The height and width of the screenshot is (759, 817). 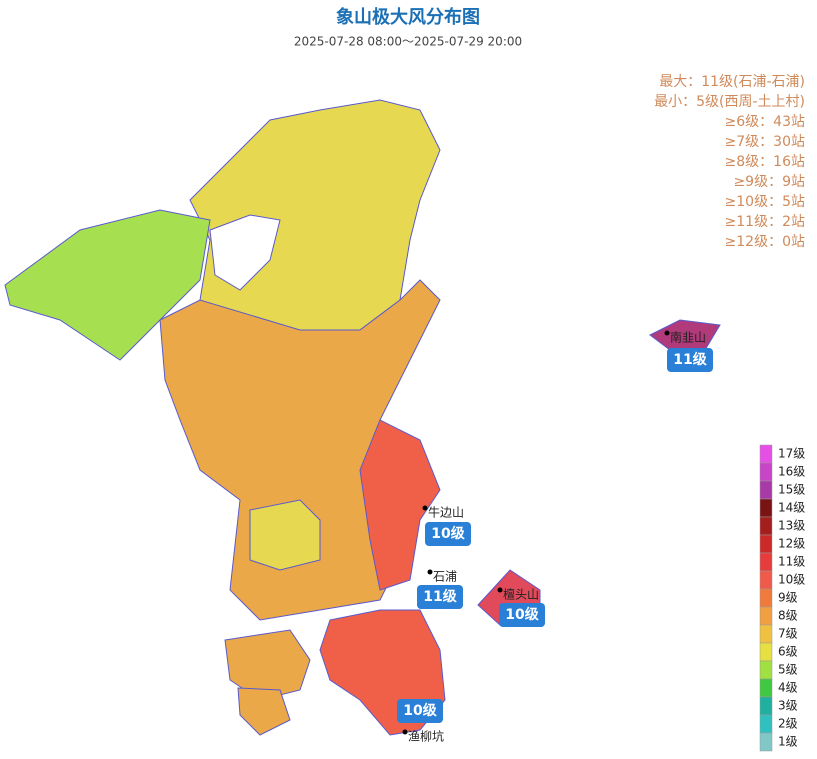 I want to click on title: 象山极大风分布图, so click(x=408, y=17).